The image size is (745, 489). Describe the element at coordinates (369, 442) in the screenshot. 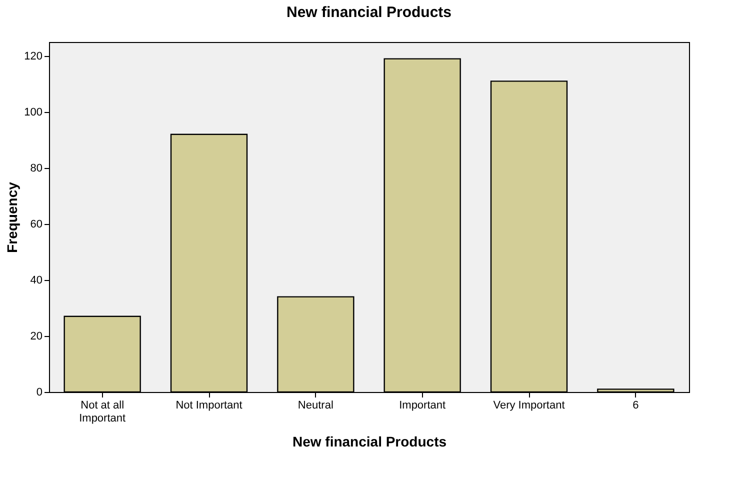

I see `x-axis-title: New financial Products` at that location.